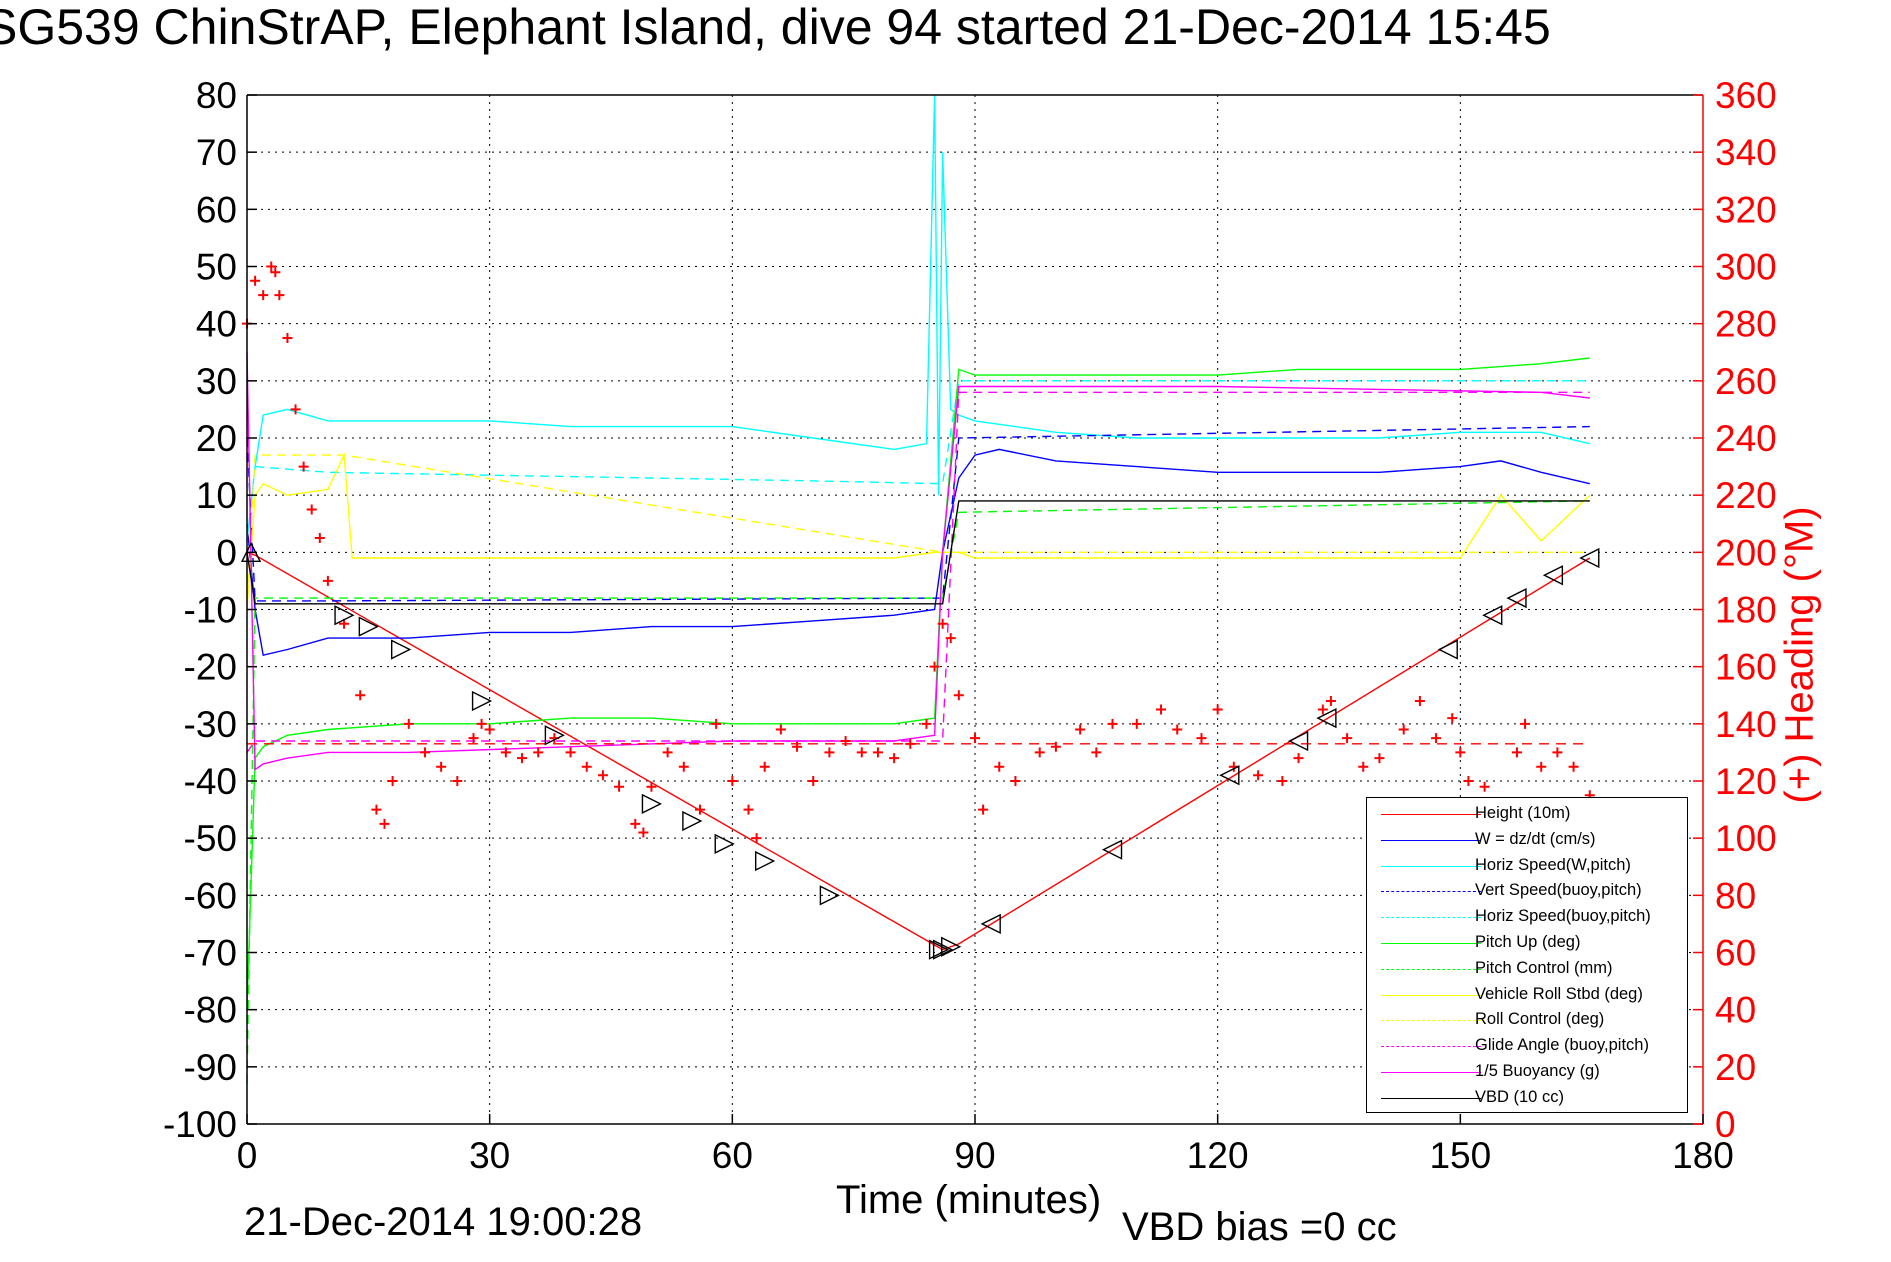  Describe the element at coordinates (1735, 1067) in the screenshot. I see `y2-tick-label: 20` at that location.